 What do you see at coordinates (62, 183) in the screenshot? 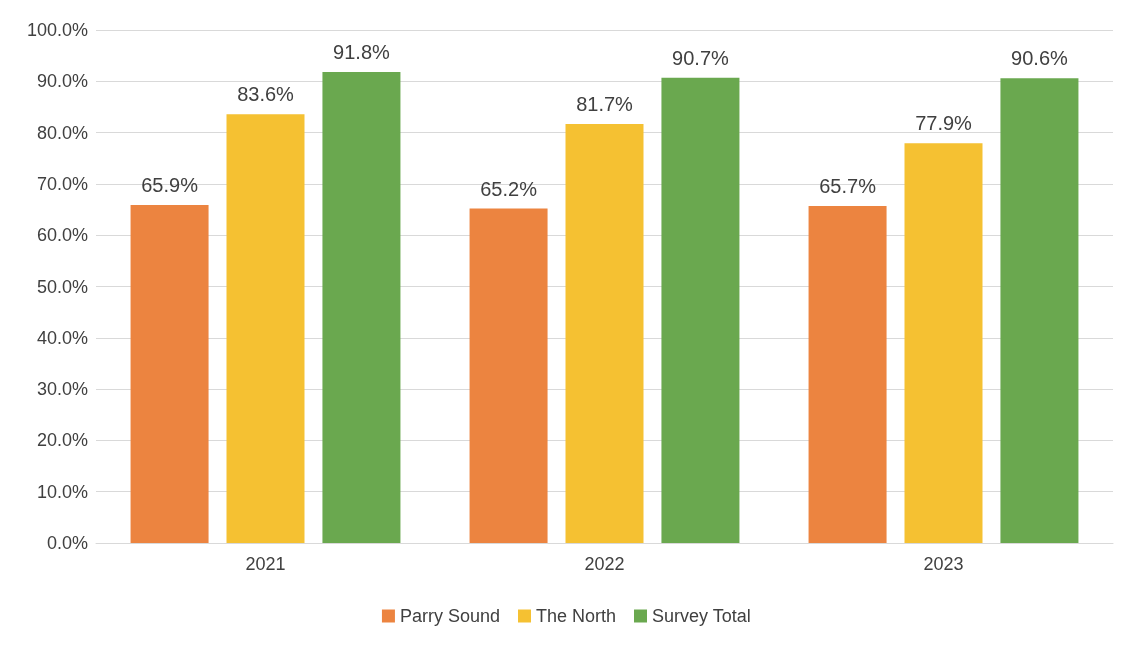
I see `y-tick-label: 70.0%` at bounding box center [62, 183].